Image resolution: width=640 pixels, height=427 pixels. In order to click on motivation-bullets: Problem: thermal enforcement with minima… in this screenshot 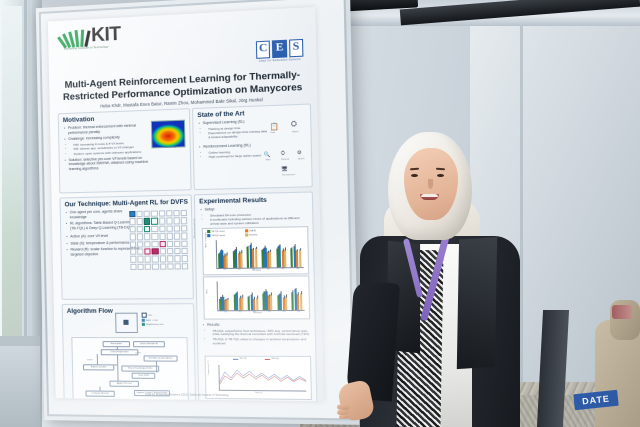, I will do `click(108, 147)`.